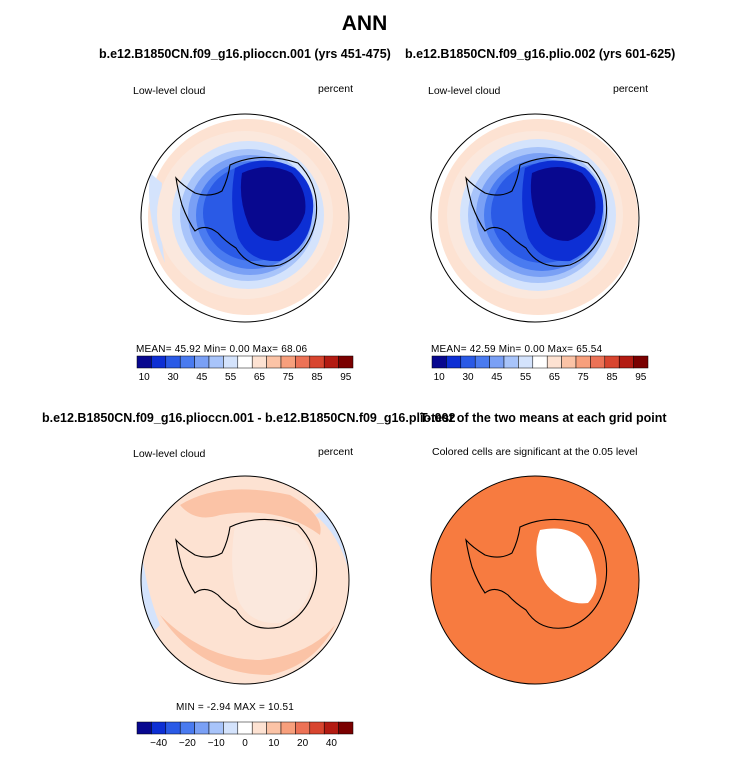 The height and width of the screenshot is (782, 729). I want to click on panel2-colorbar-tick-label: 55, so click(526, 377).